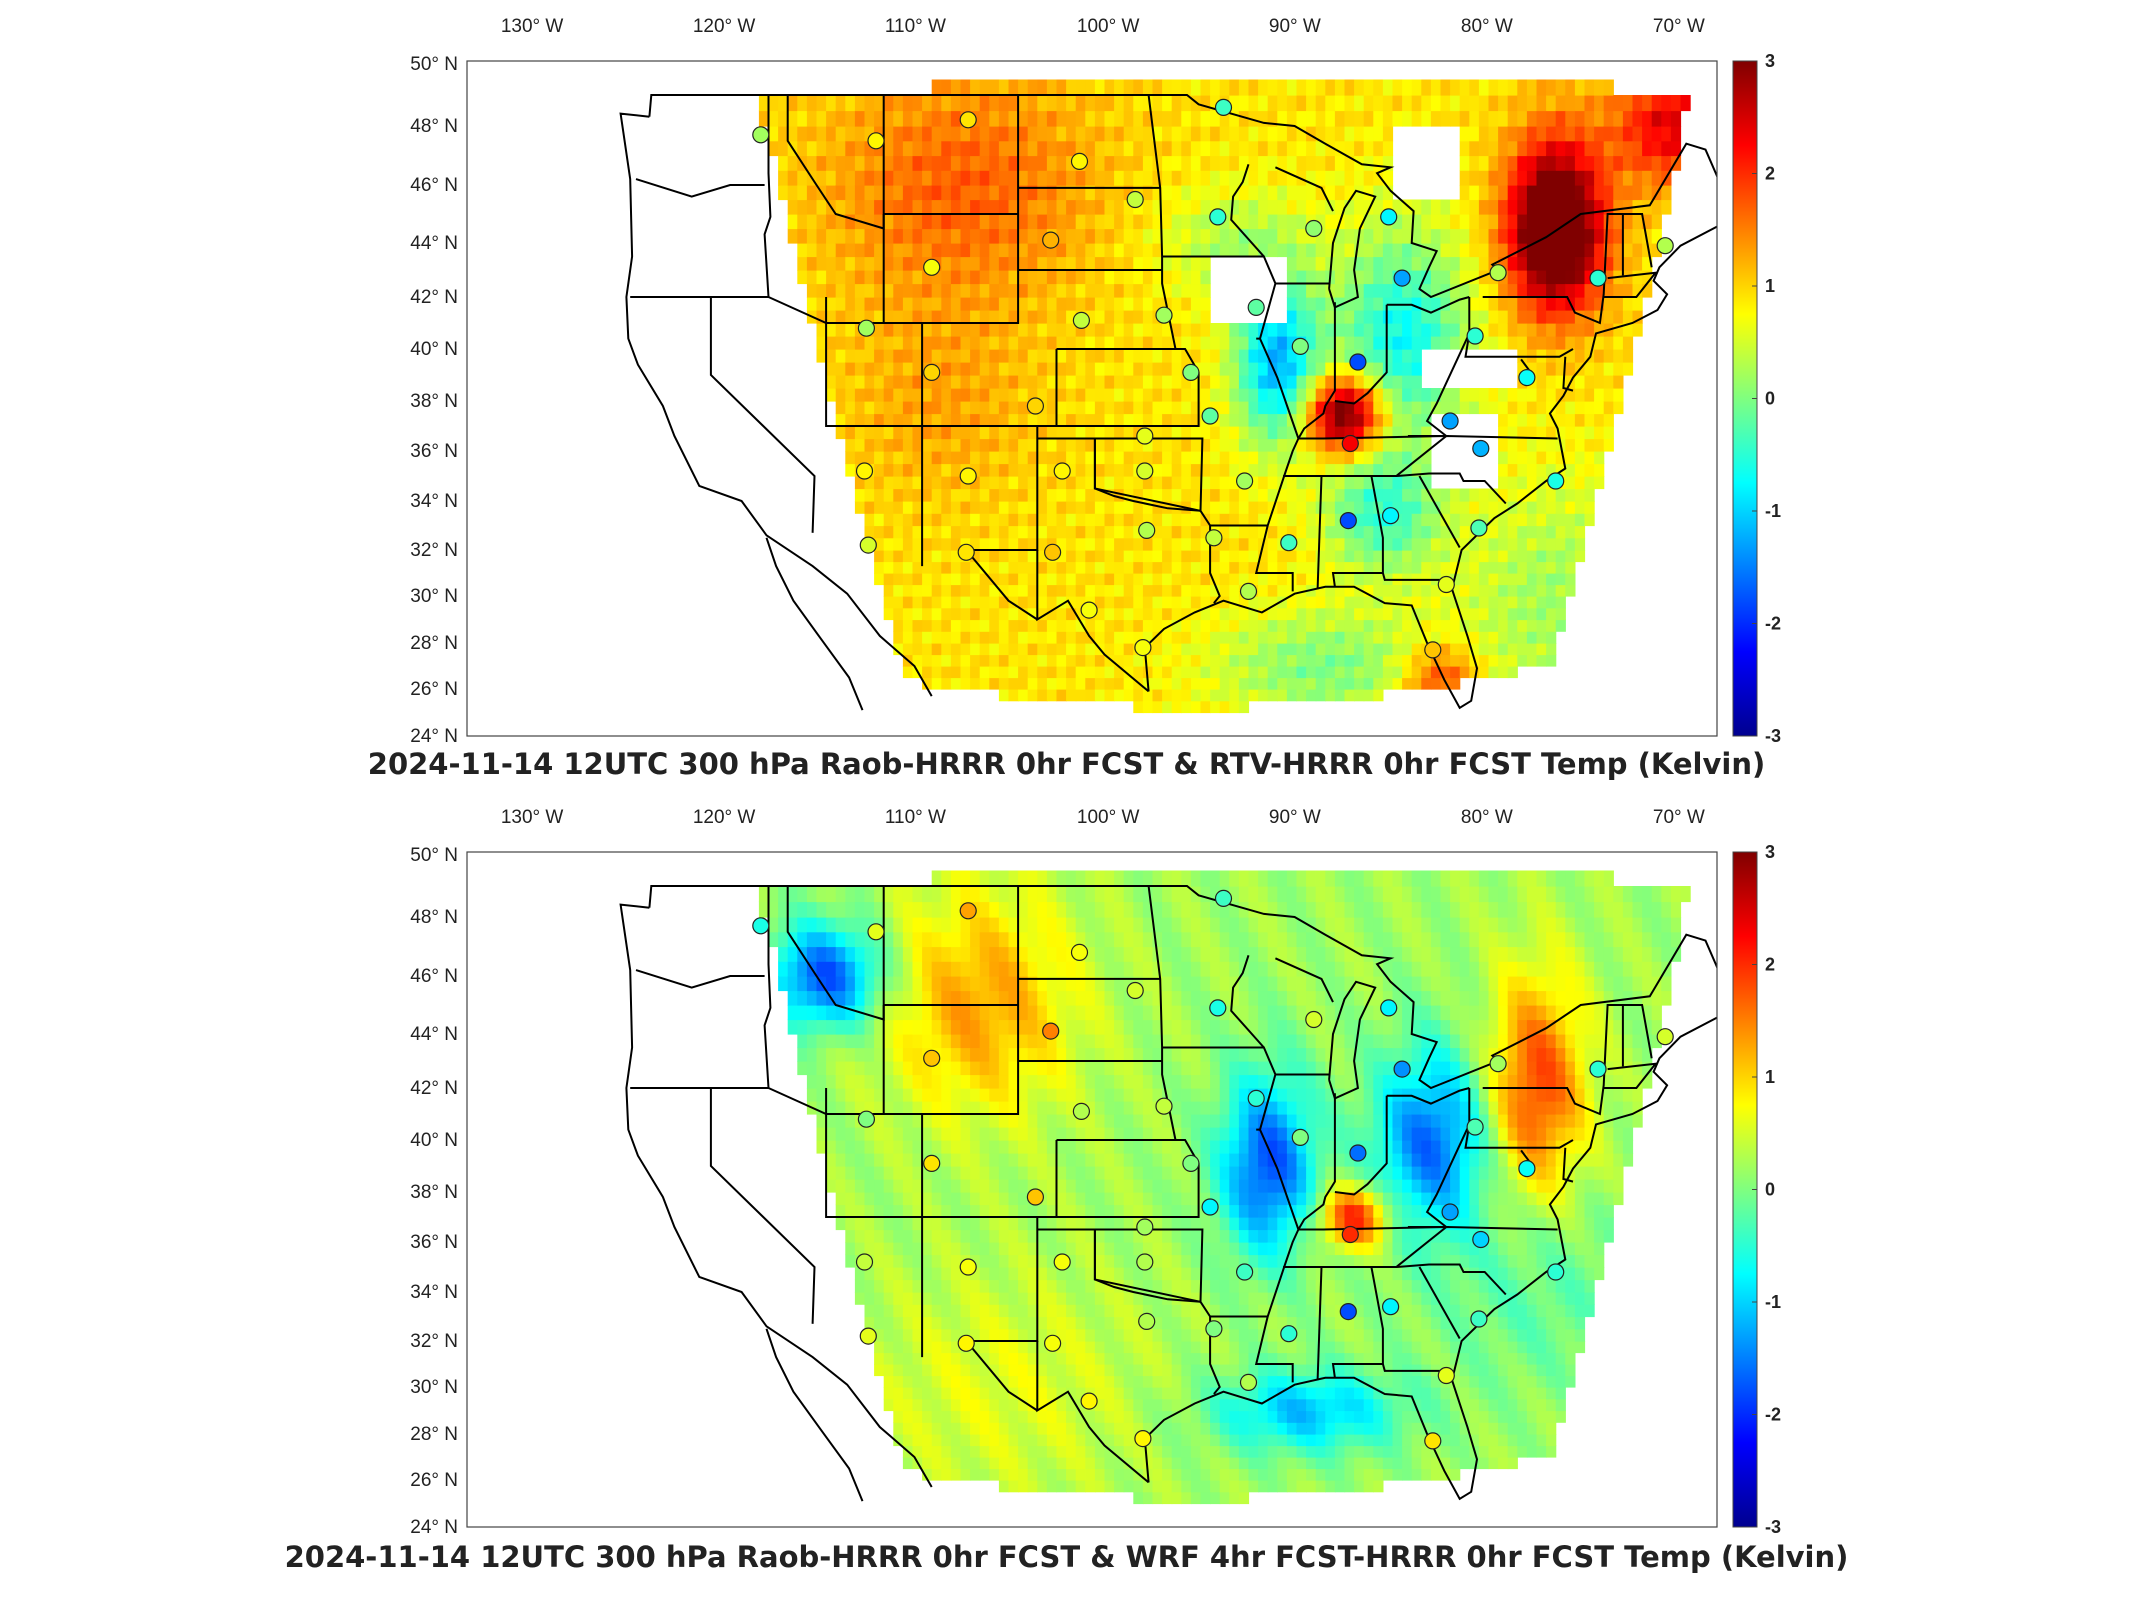 The image size is (2133, 1600). What do you see at coordinates (434, 643) in the screenshot?
I see `latitude-label: 28° N` at bounding box center [434, 643].